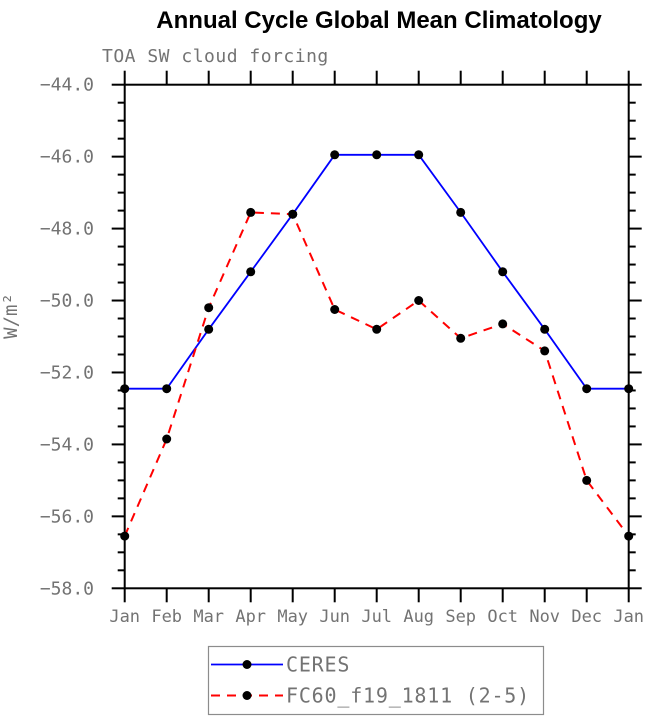  I want to click on x-tick-label: Feb, so click(166, 617).